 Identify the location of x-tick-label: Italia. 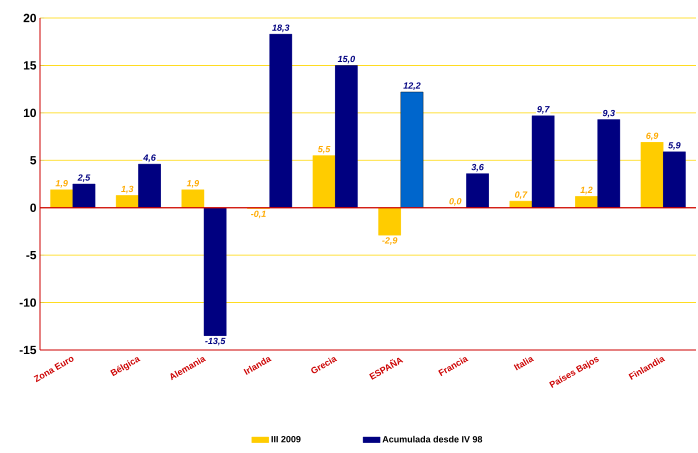
(524, 363).